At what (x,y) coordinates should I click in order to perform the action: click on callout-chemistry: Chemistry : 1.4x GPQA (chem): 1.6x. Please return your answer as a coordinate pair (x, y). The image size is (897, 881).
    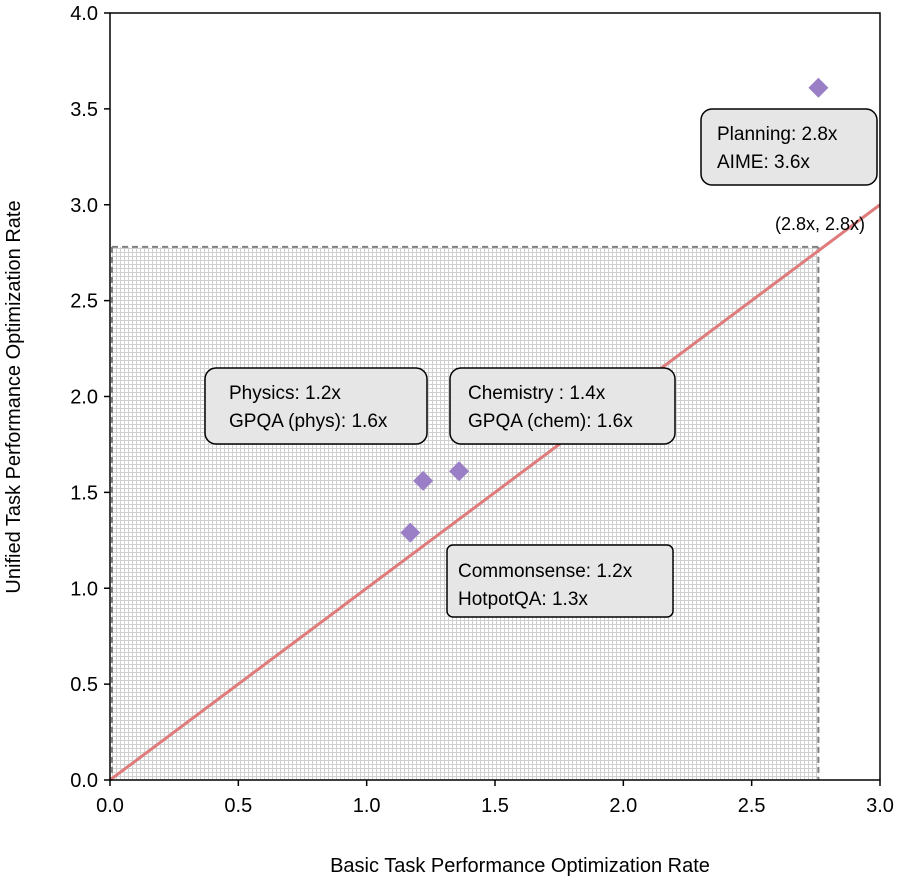
    Looking at the image, I should click on (562, 406).